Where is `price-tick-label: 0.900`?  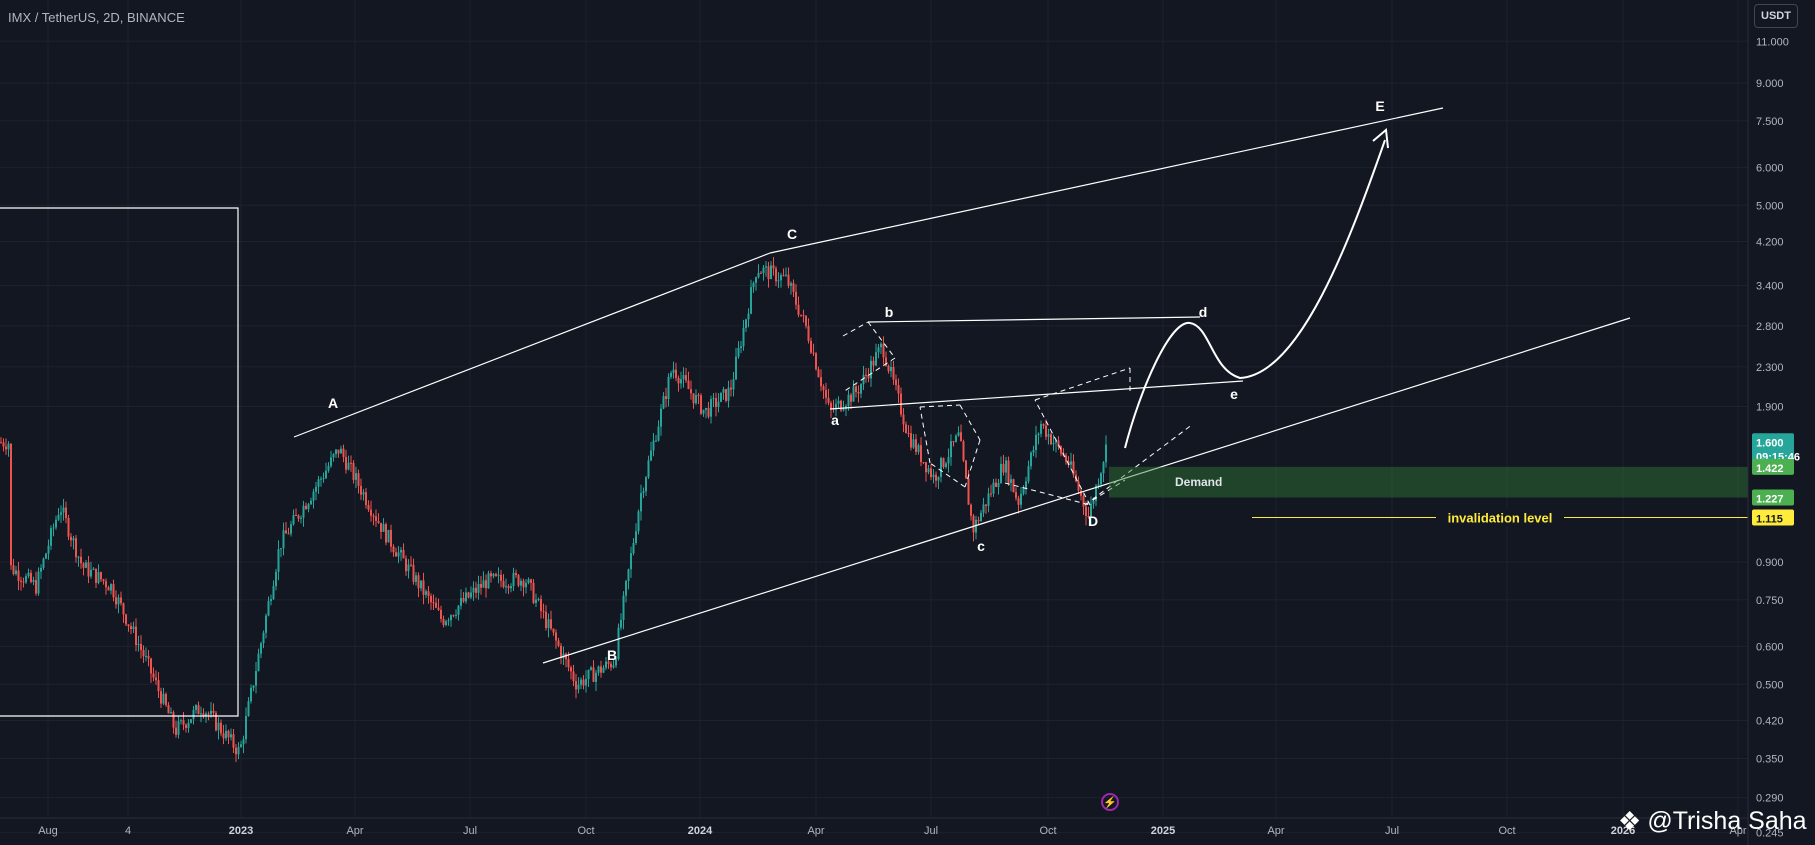 price-tick-label: 0.900 is located at coordinates (1770, 563).